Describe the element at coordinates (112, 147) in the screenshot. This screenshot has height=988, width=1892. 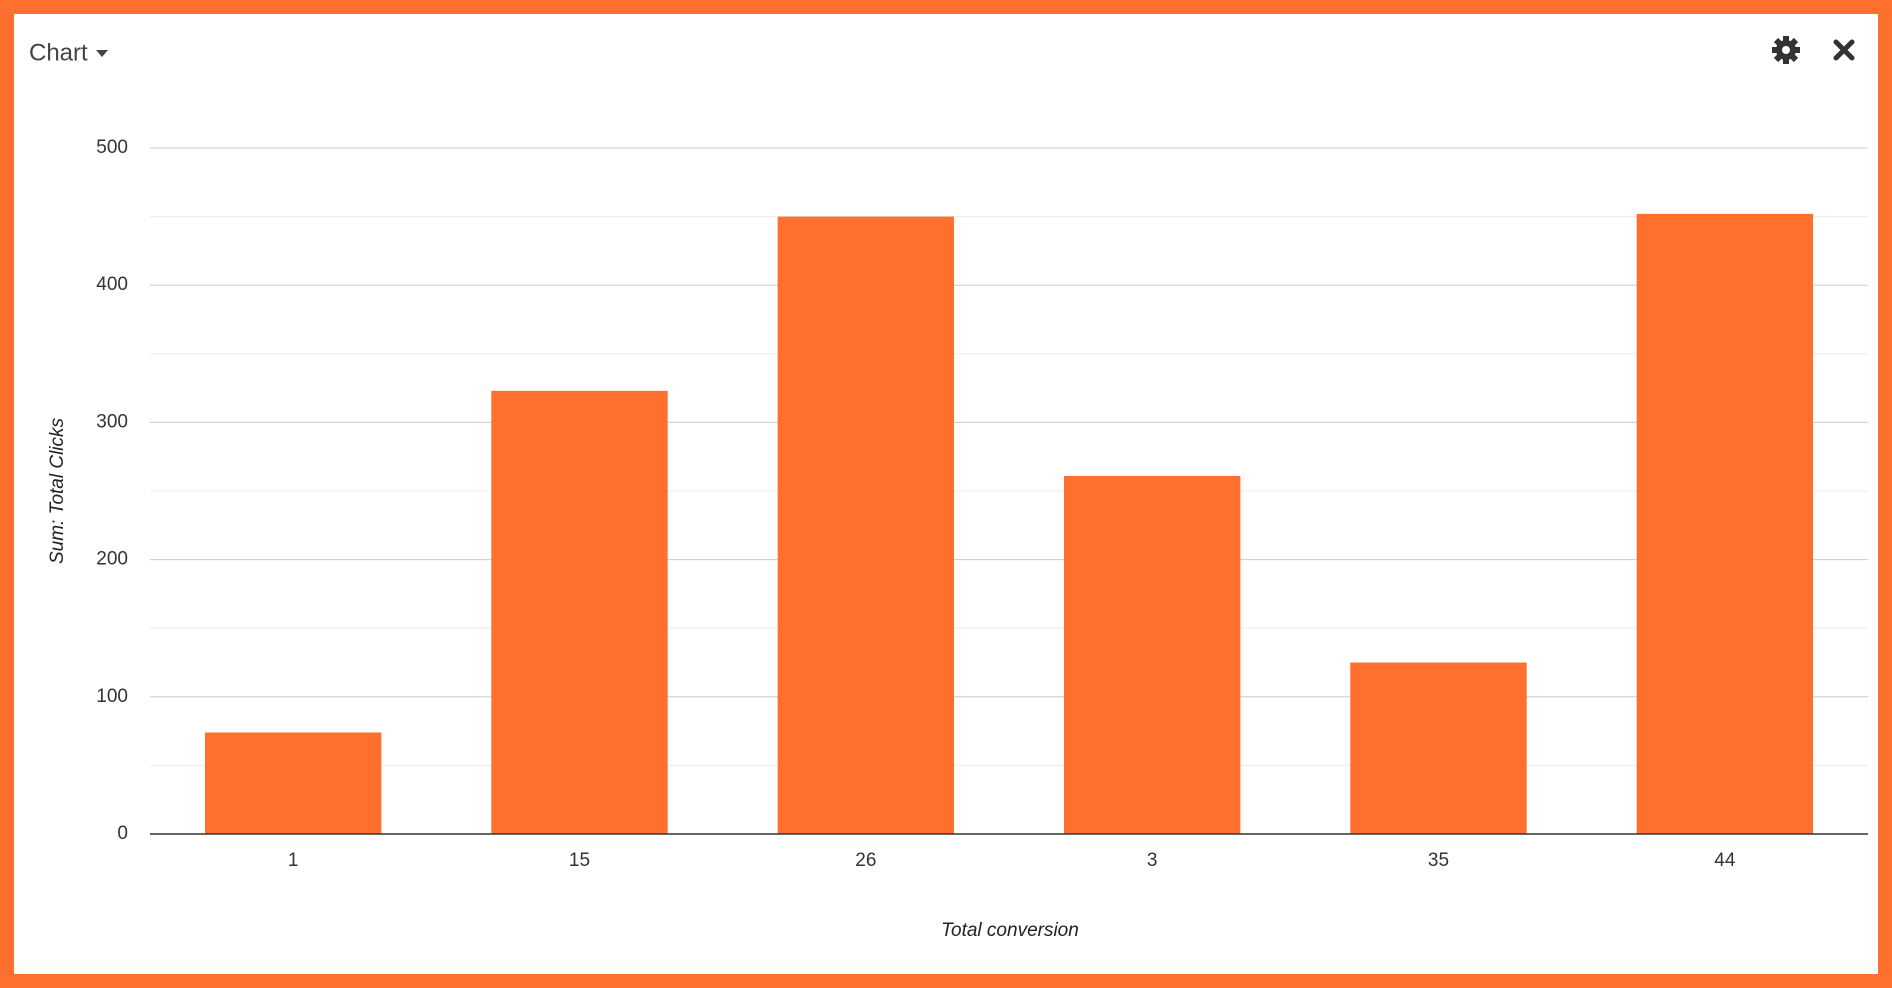
I see `y-tick-label: 500` at that location.